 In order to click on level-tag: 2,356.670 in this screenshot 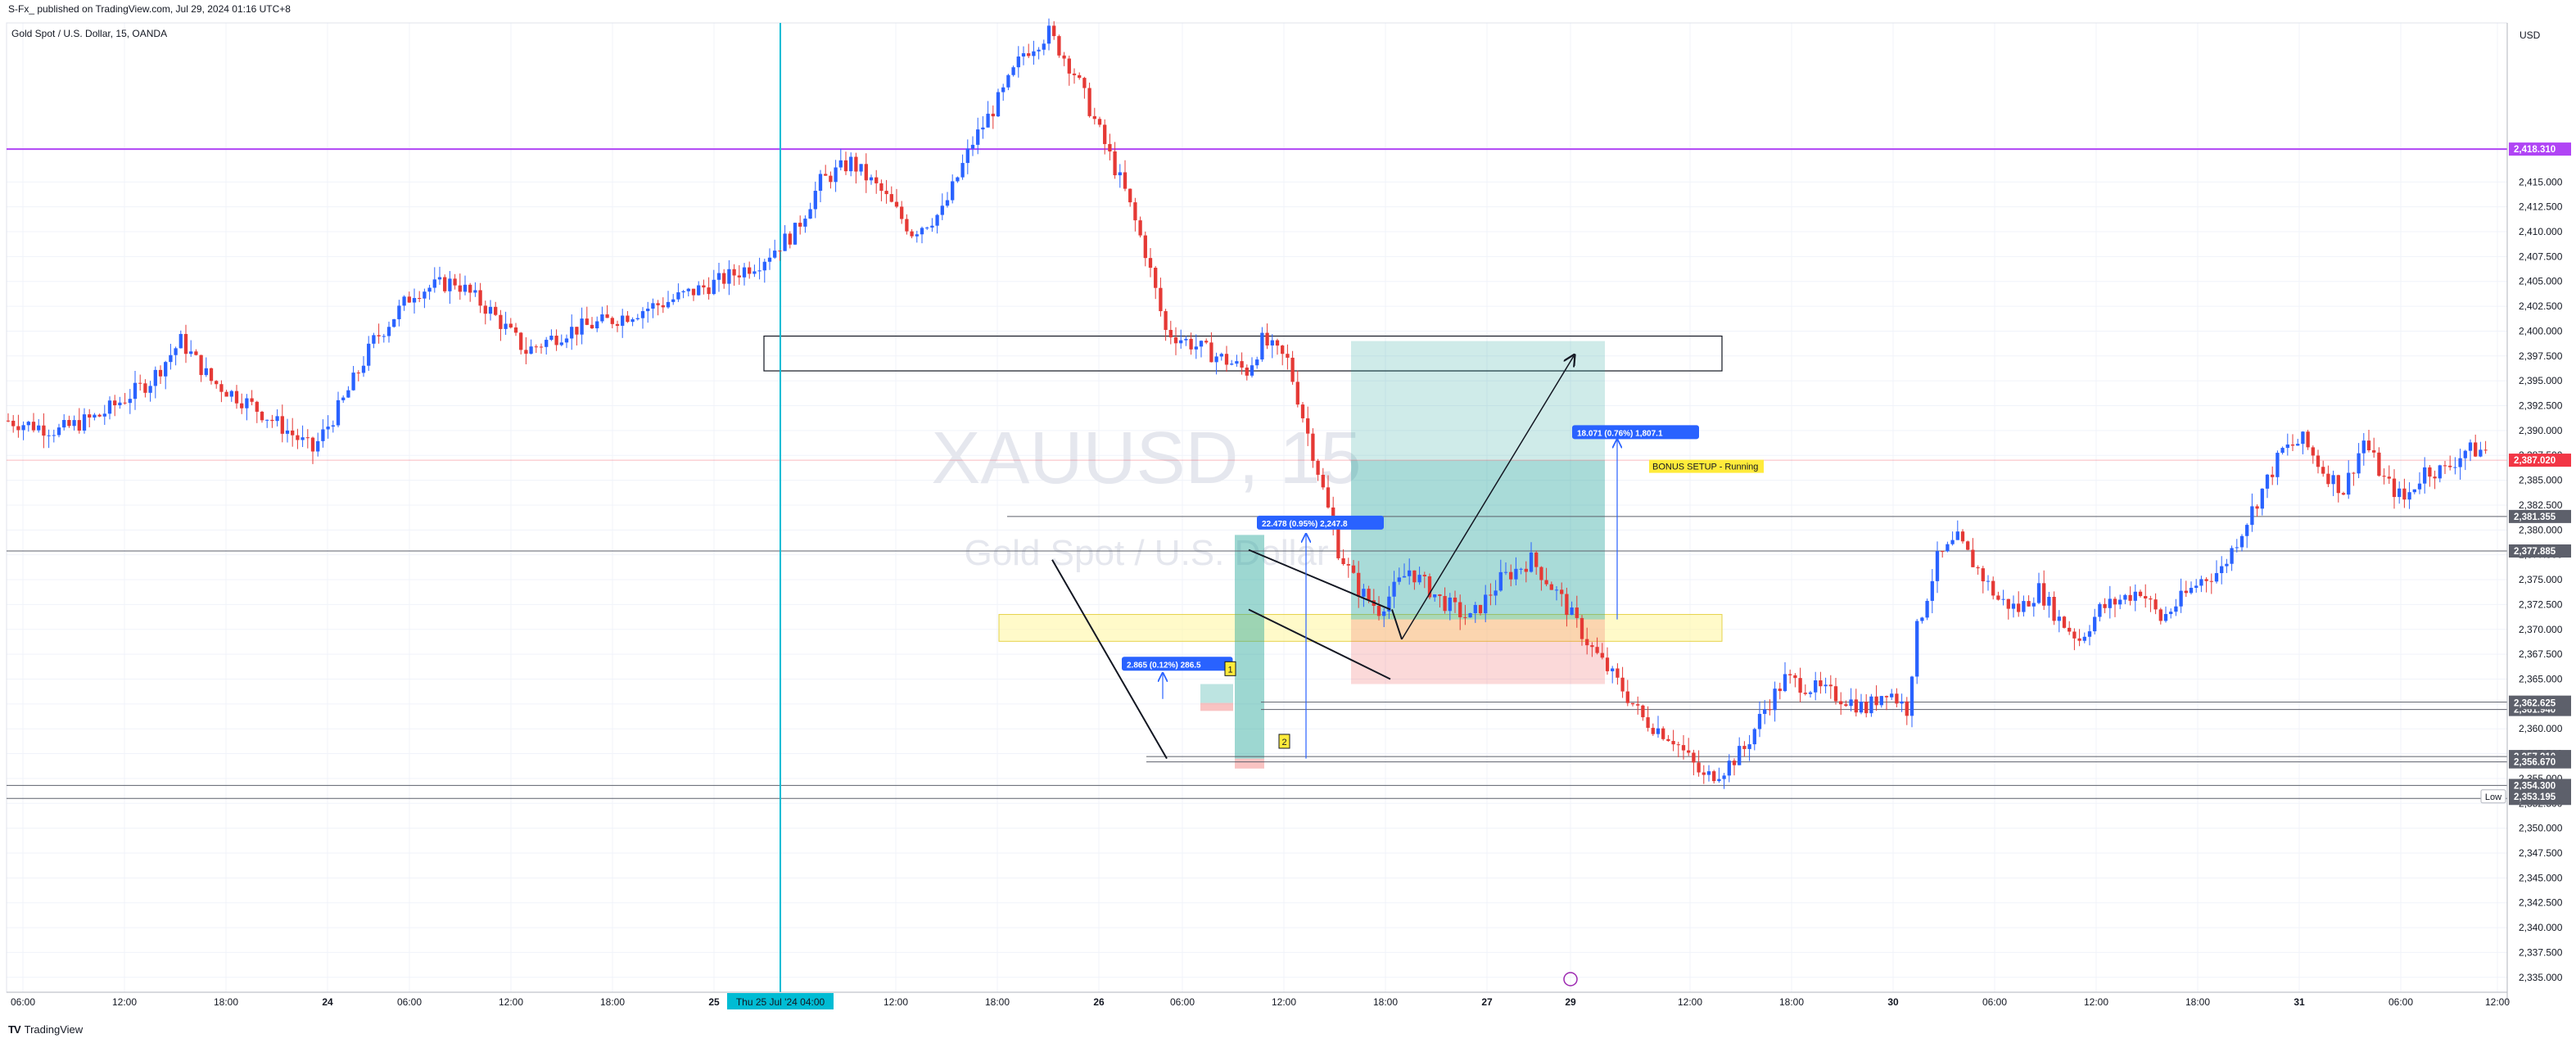, I will do `click(2535, 763)`.